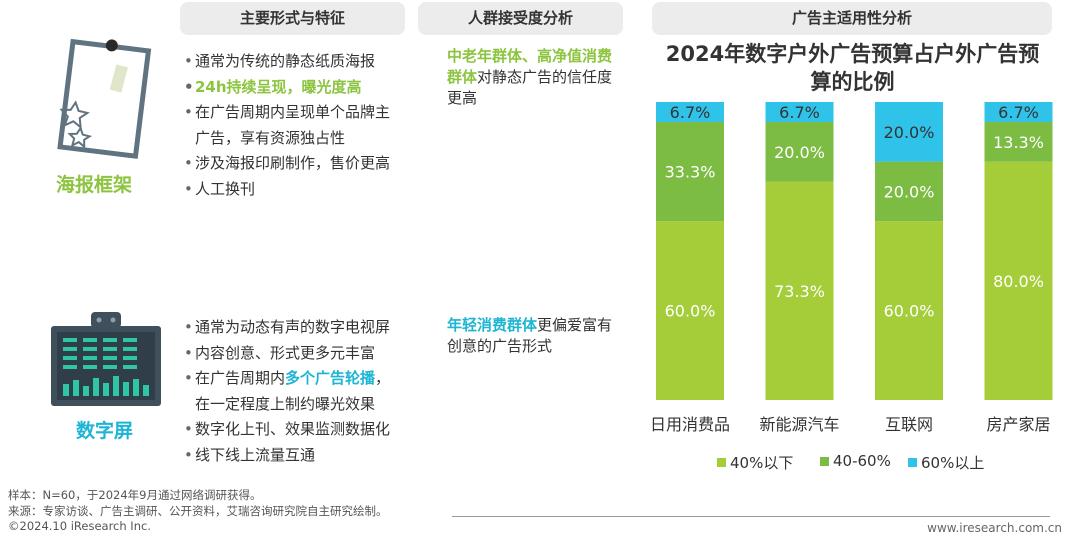  What do you see at coordinates (852, 68) in the screenshot?
I see `chart-title: 2024年数字户外广告预算占户外广告预算的比例` at bounding box center [852, 68].